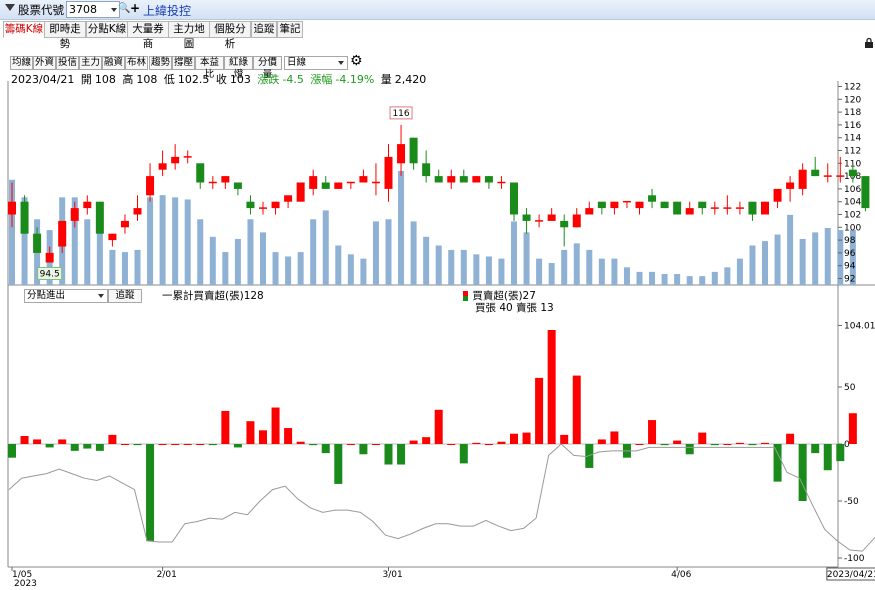 The width and height of the screenshot is (875, 590). What do you see at coordinates (504, 296) in the screenshot?
I see `bar-legend: 買賣超(張)27` at bounding box center [504, 296].